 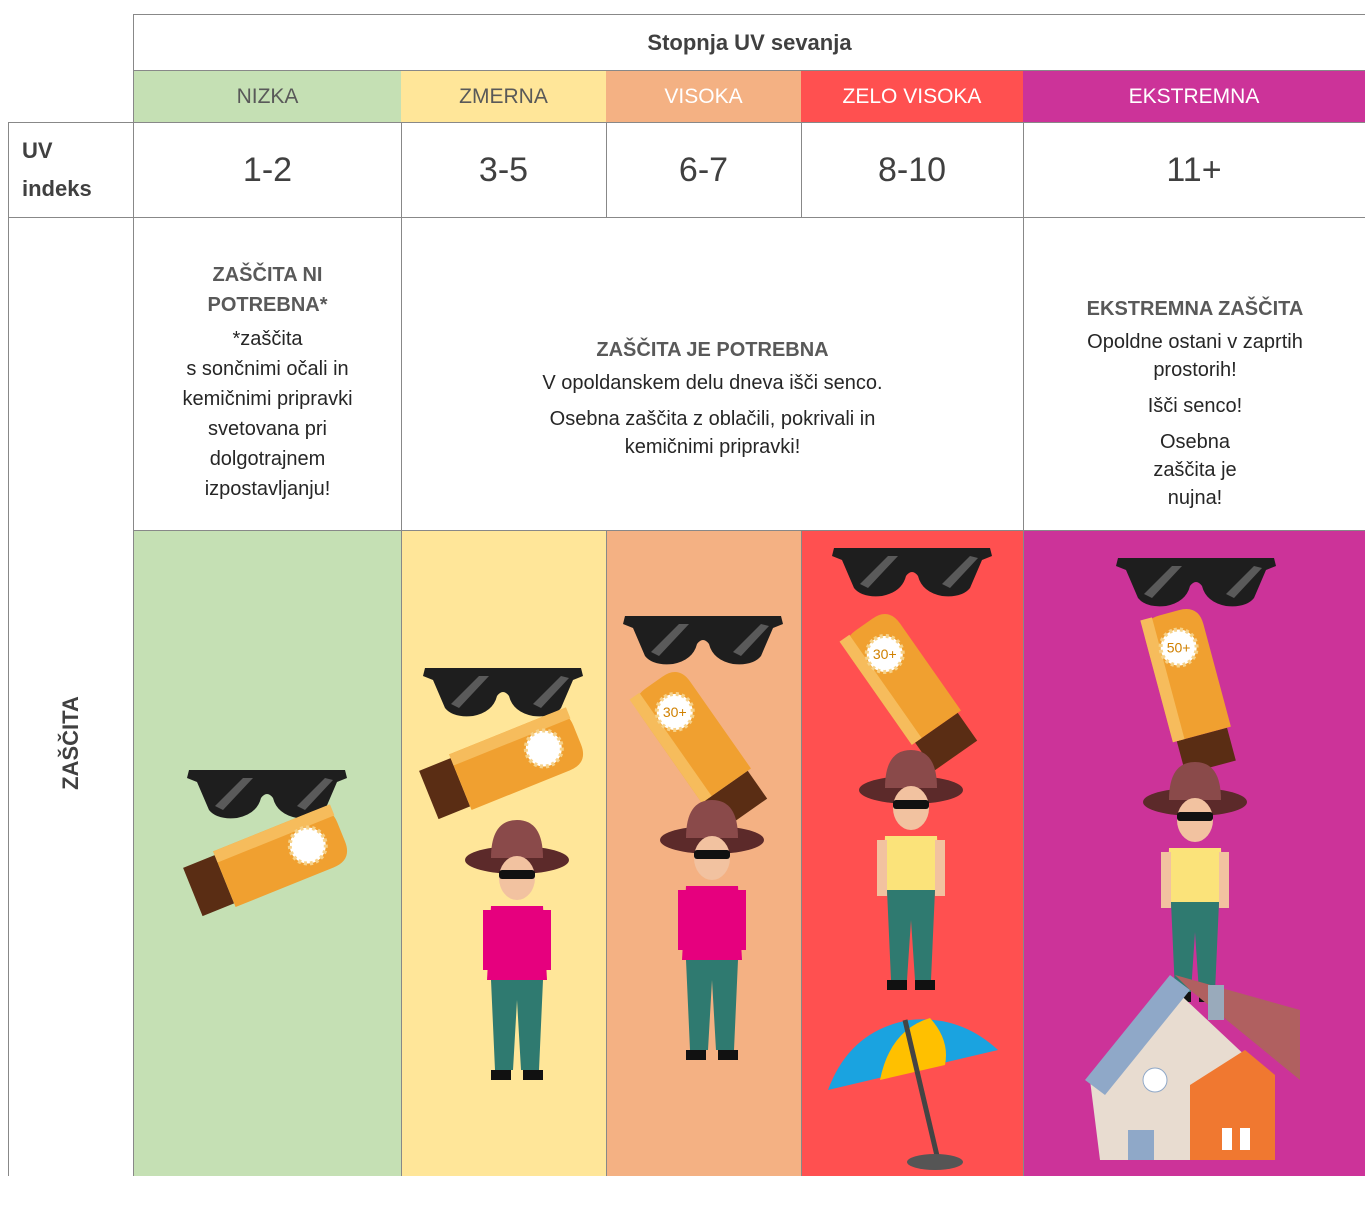 I want to click on table-title: Stopnja UV sevanja, so click(x=749, y=42).